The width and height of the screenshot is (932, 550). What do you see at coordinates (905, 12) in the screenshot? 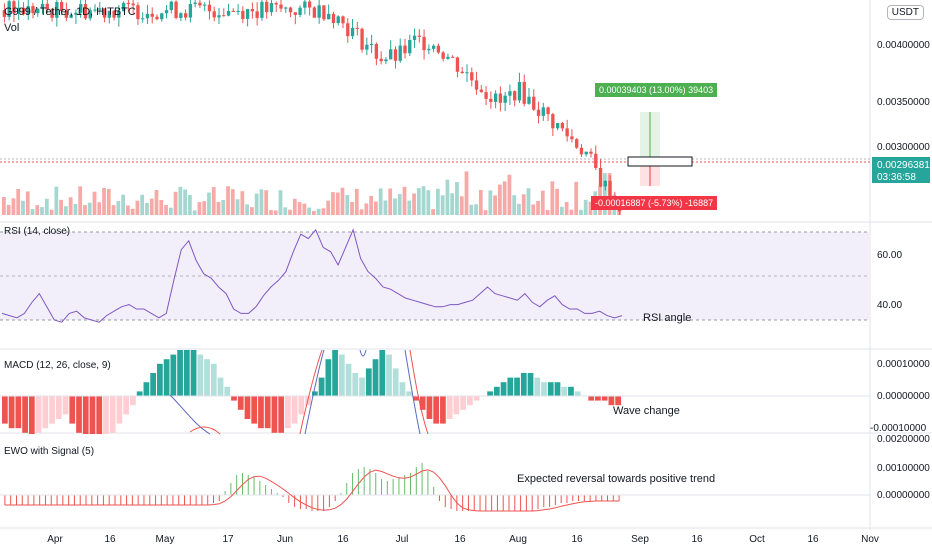
I see `currency-button: USDT` at bounding box center [905, 12].